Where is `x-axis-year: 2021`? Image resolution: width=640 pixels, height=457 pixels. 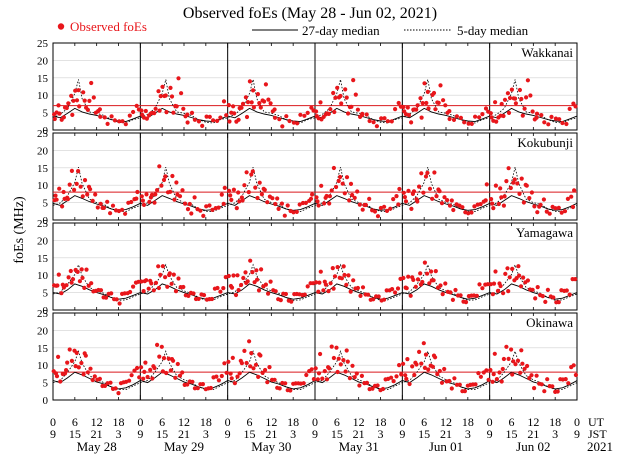
x-axis-year: 2021 is located at coordinates (600, 446).